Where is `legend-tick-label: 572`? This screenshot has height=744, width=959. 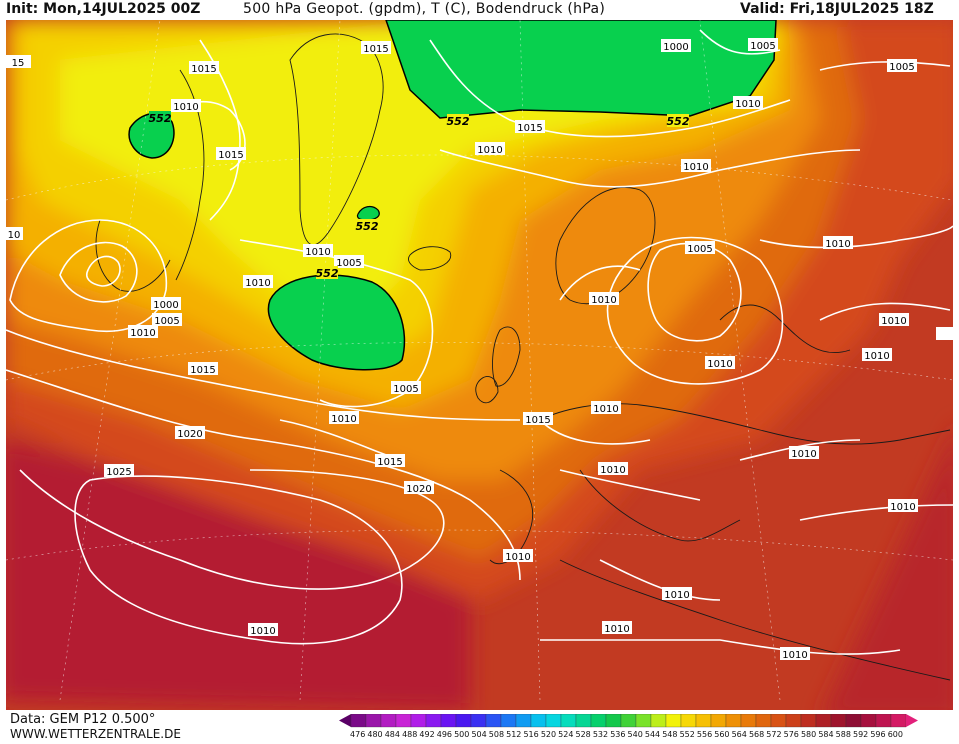 legend-tick-label: 572 is located at coordinates (773, 734).